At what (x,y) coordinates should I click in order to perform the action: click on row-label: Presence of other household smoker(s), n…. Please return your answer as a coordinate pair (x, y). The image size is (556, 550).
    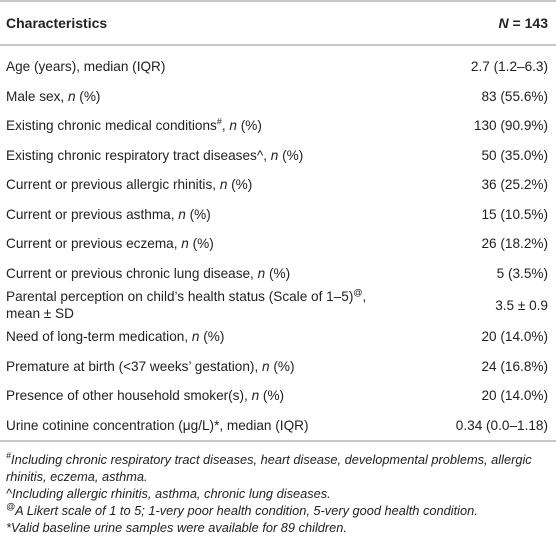
    Looking at the image, I should click on (196, 396).